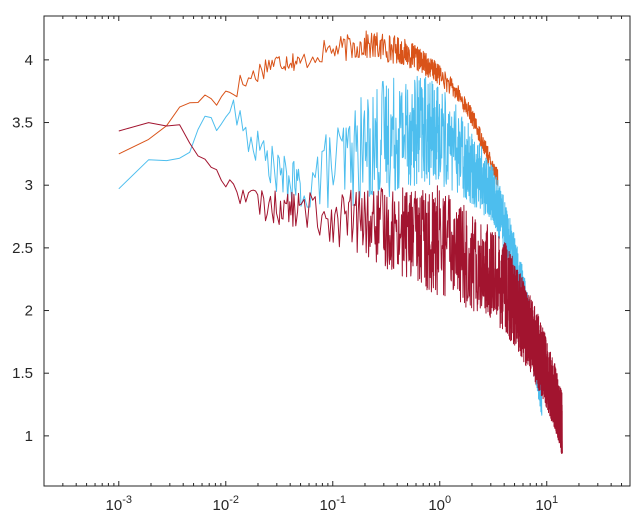 Image resolution: width=632 pixels, height=516 pixels. I want to click on y-tick-label: 1, so click(29, 436).